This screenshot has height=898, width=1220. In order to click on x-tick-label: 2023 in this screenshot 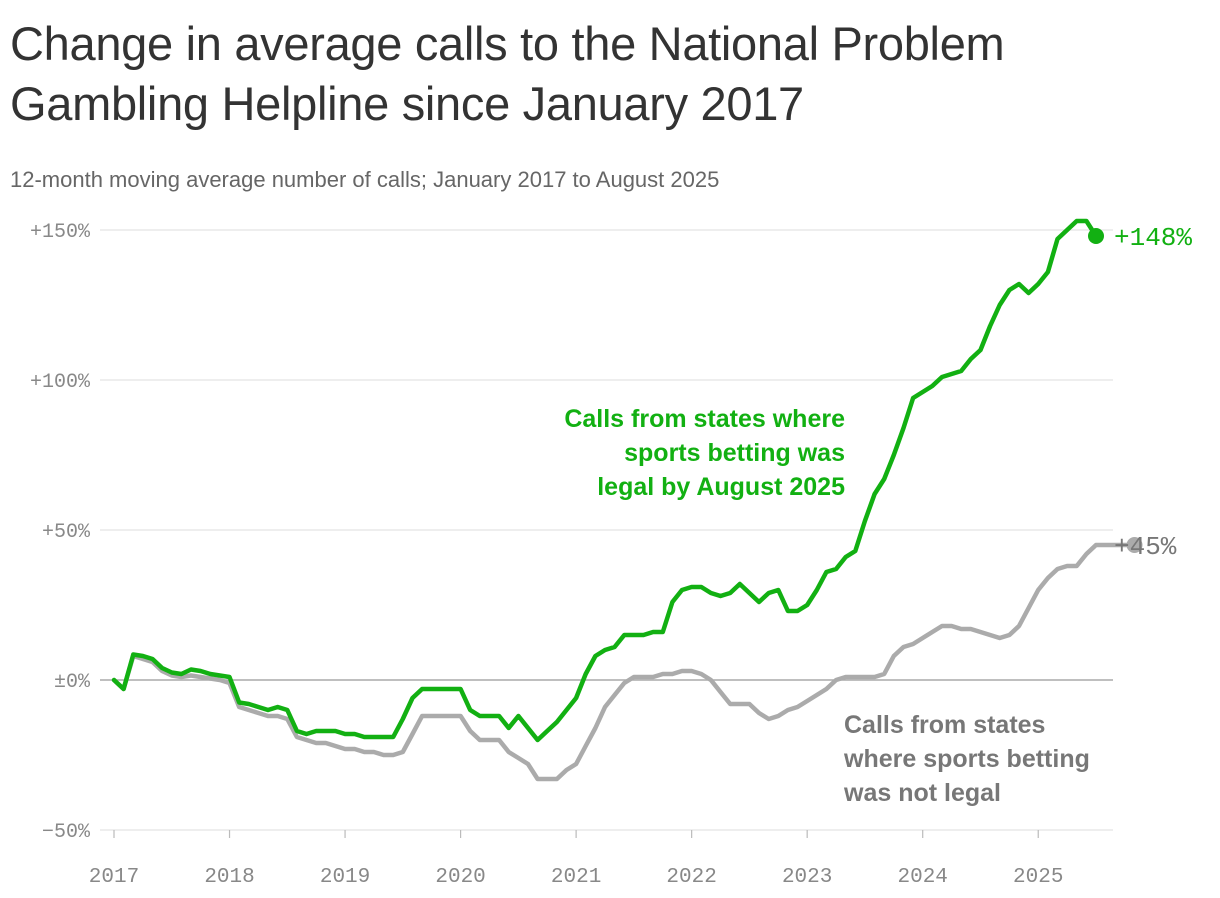, I will do `click(807, 877)`.